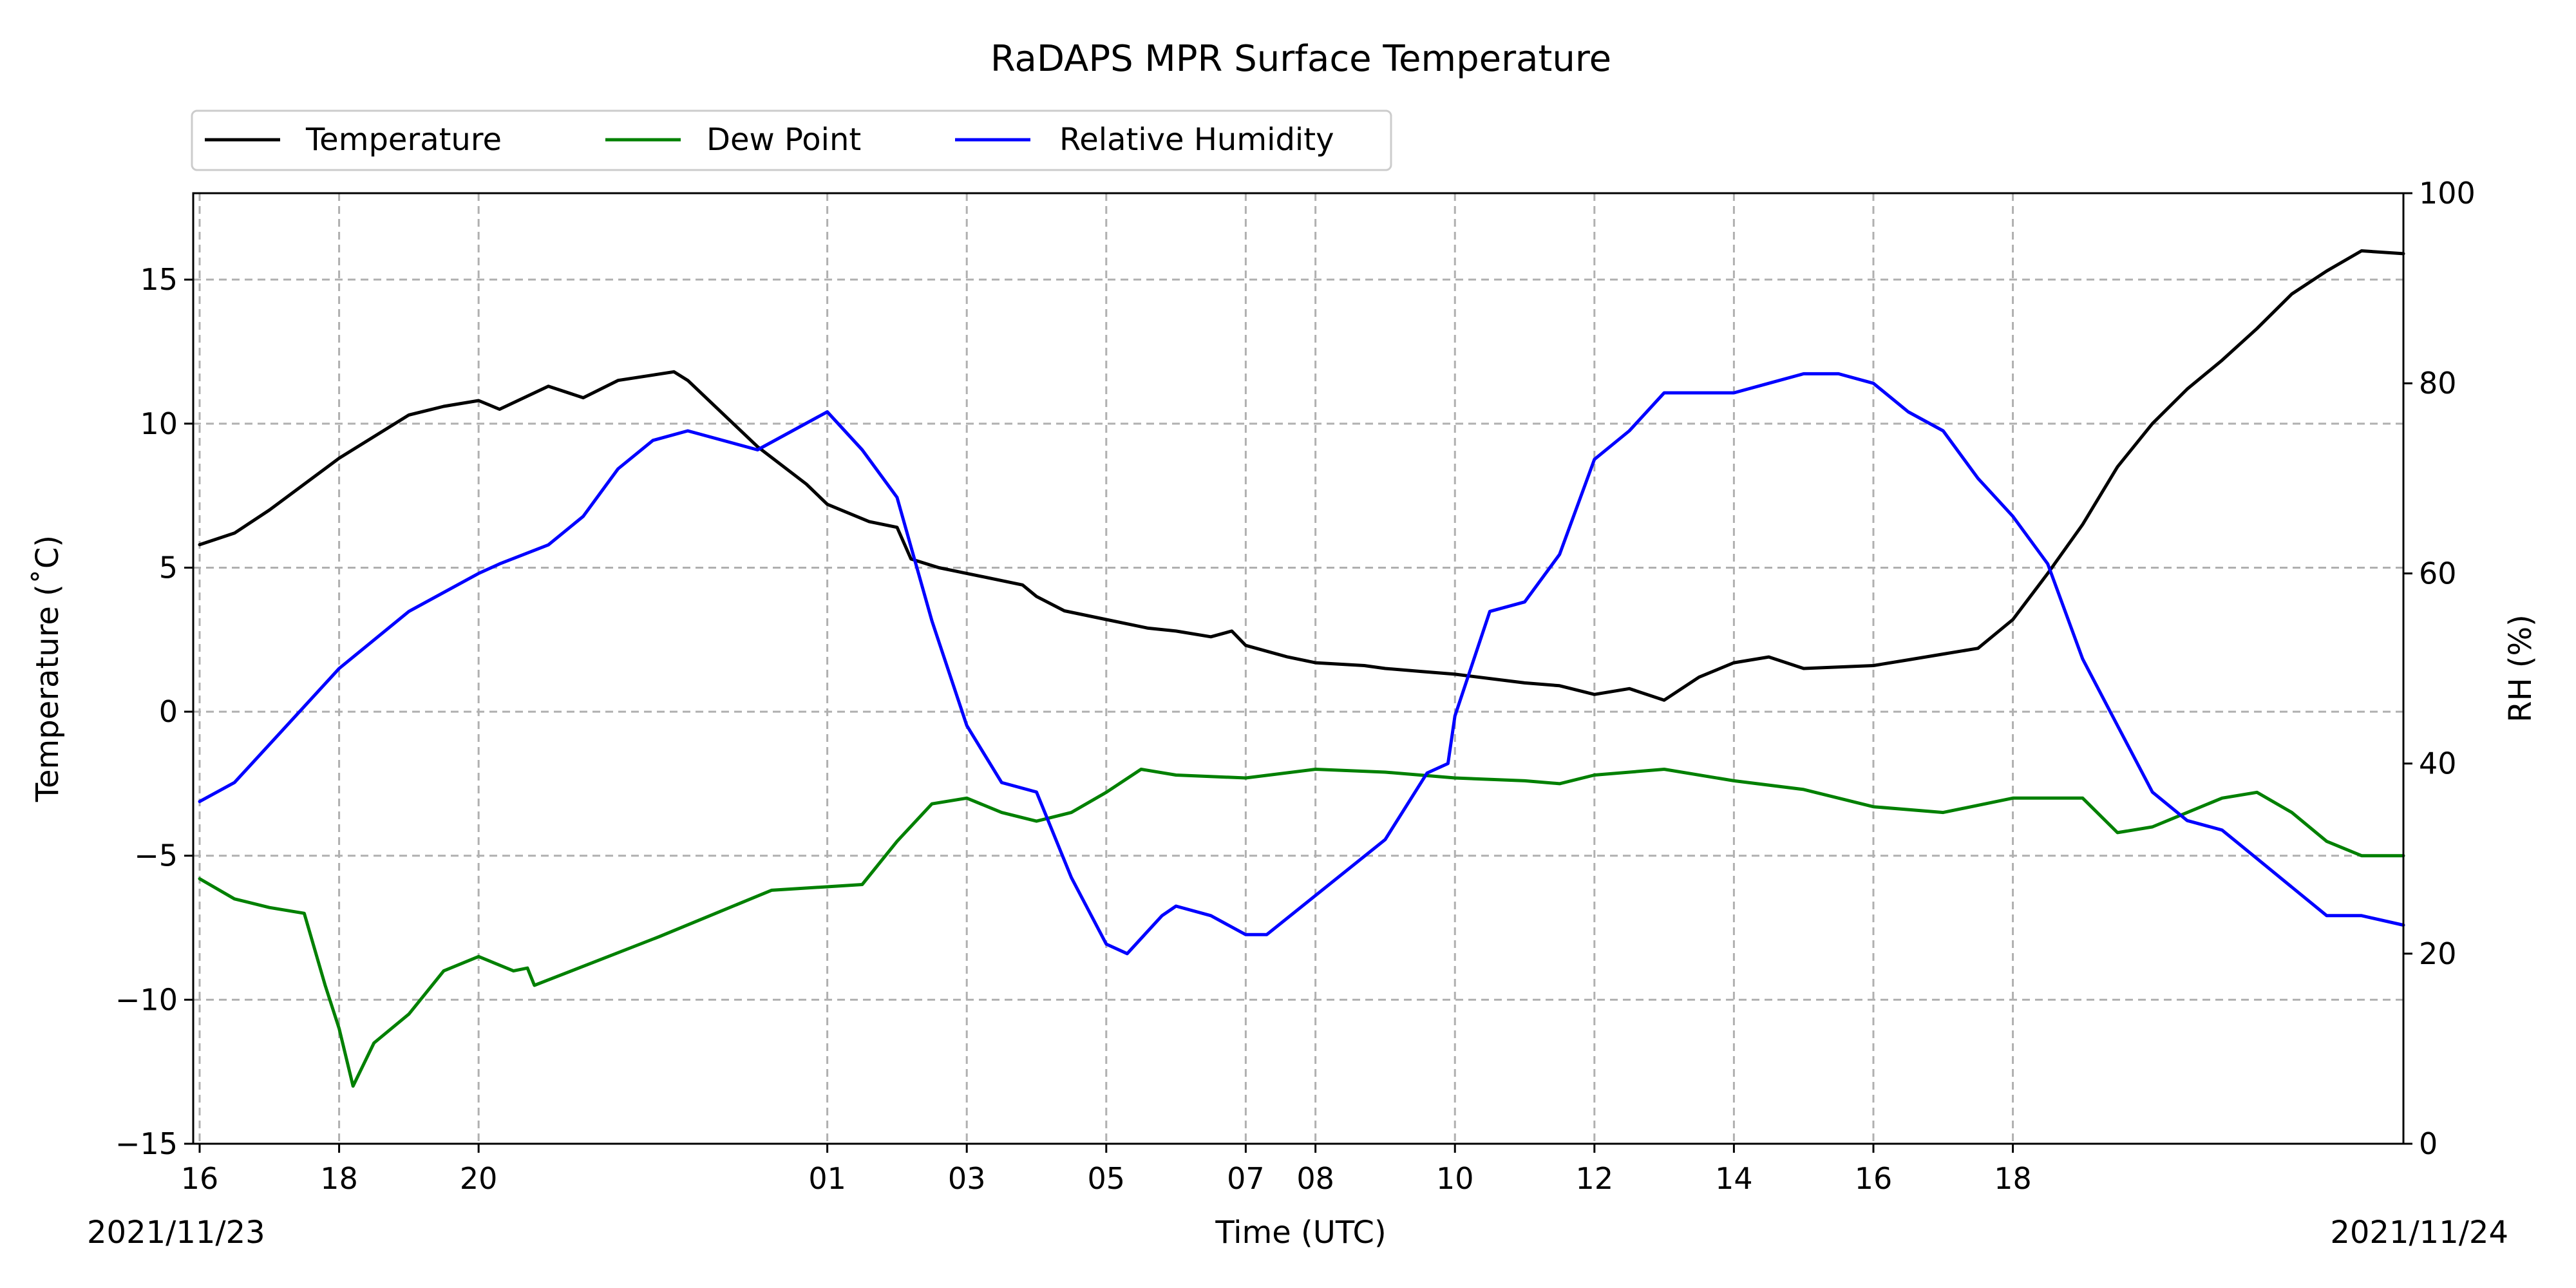 The image size is (2576, 1288). What do you see at coordinates (1455, 1178) in the screenshot?
I see `x-tick-label: 10` at bounding box center [1455, 1178].